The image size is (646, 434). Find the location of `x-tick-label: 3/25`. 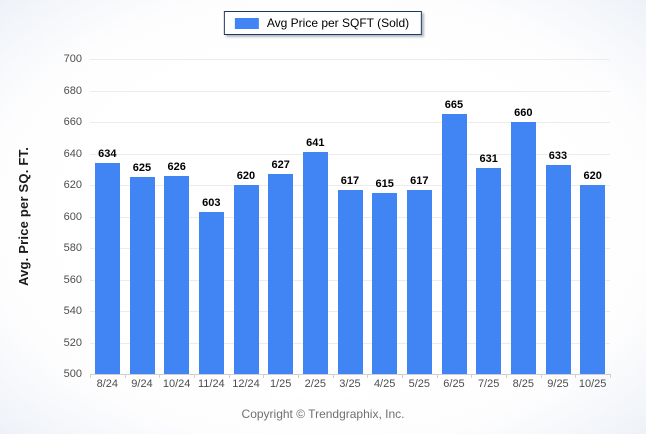

x-tick-label: 3/25 is located at coordinates (350, 384).